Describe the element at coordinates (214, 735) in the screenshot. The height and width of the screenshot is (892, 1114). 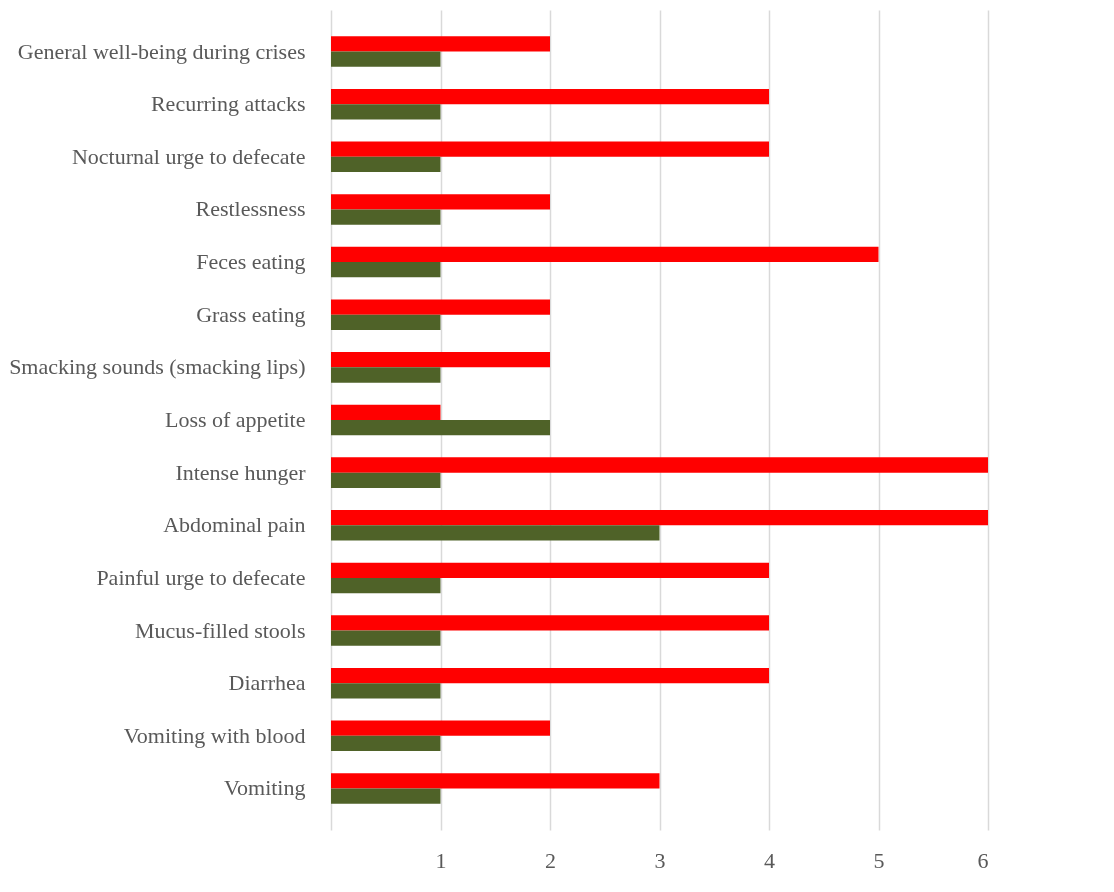
I see `y-tick-label: Vomiting with blood` at that location.